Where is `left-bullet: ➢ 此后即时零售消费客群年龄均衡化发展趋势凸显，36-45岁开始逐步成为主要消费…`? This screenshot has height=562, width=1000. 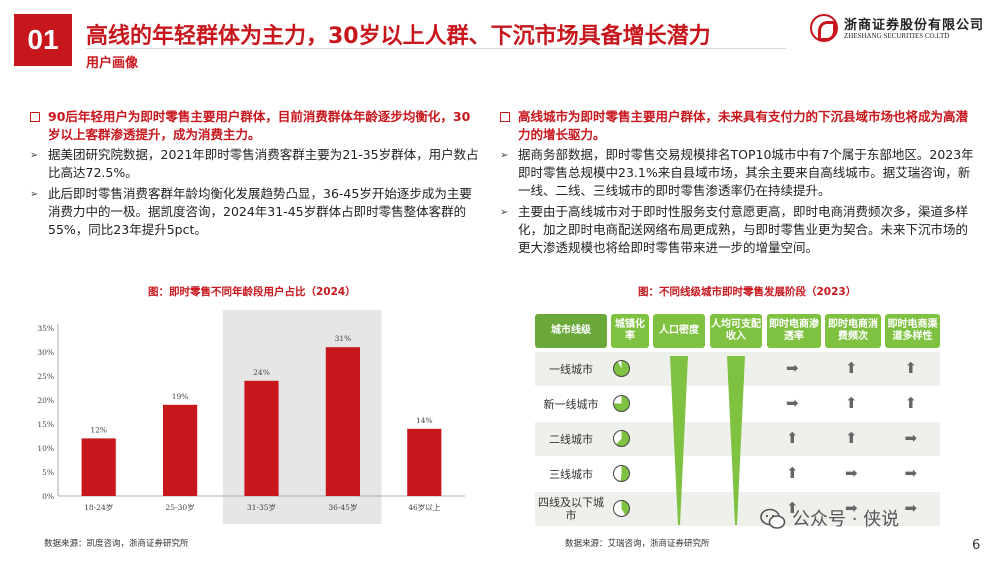
left-bullet: ➢ 此后即时零售消费客群年龄均衡化发展趋势凸显，36-45岁开始逐步成为主要消费… is located at coordinates (256, 212).